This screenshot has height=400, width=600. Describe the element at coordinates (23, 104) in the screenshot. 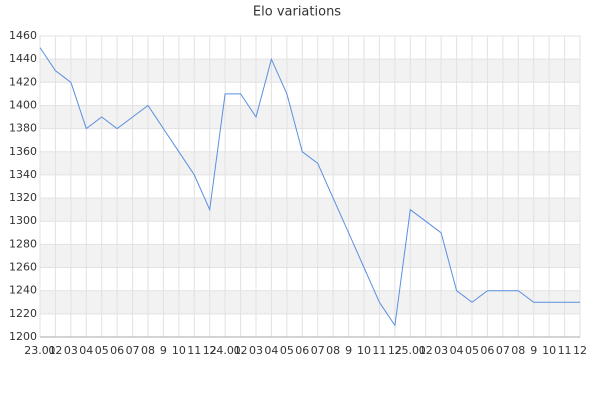

I see `y-tick-label: 1400` at that location.